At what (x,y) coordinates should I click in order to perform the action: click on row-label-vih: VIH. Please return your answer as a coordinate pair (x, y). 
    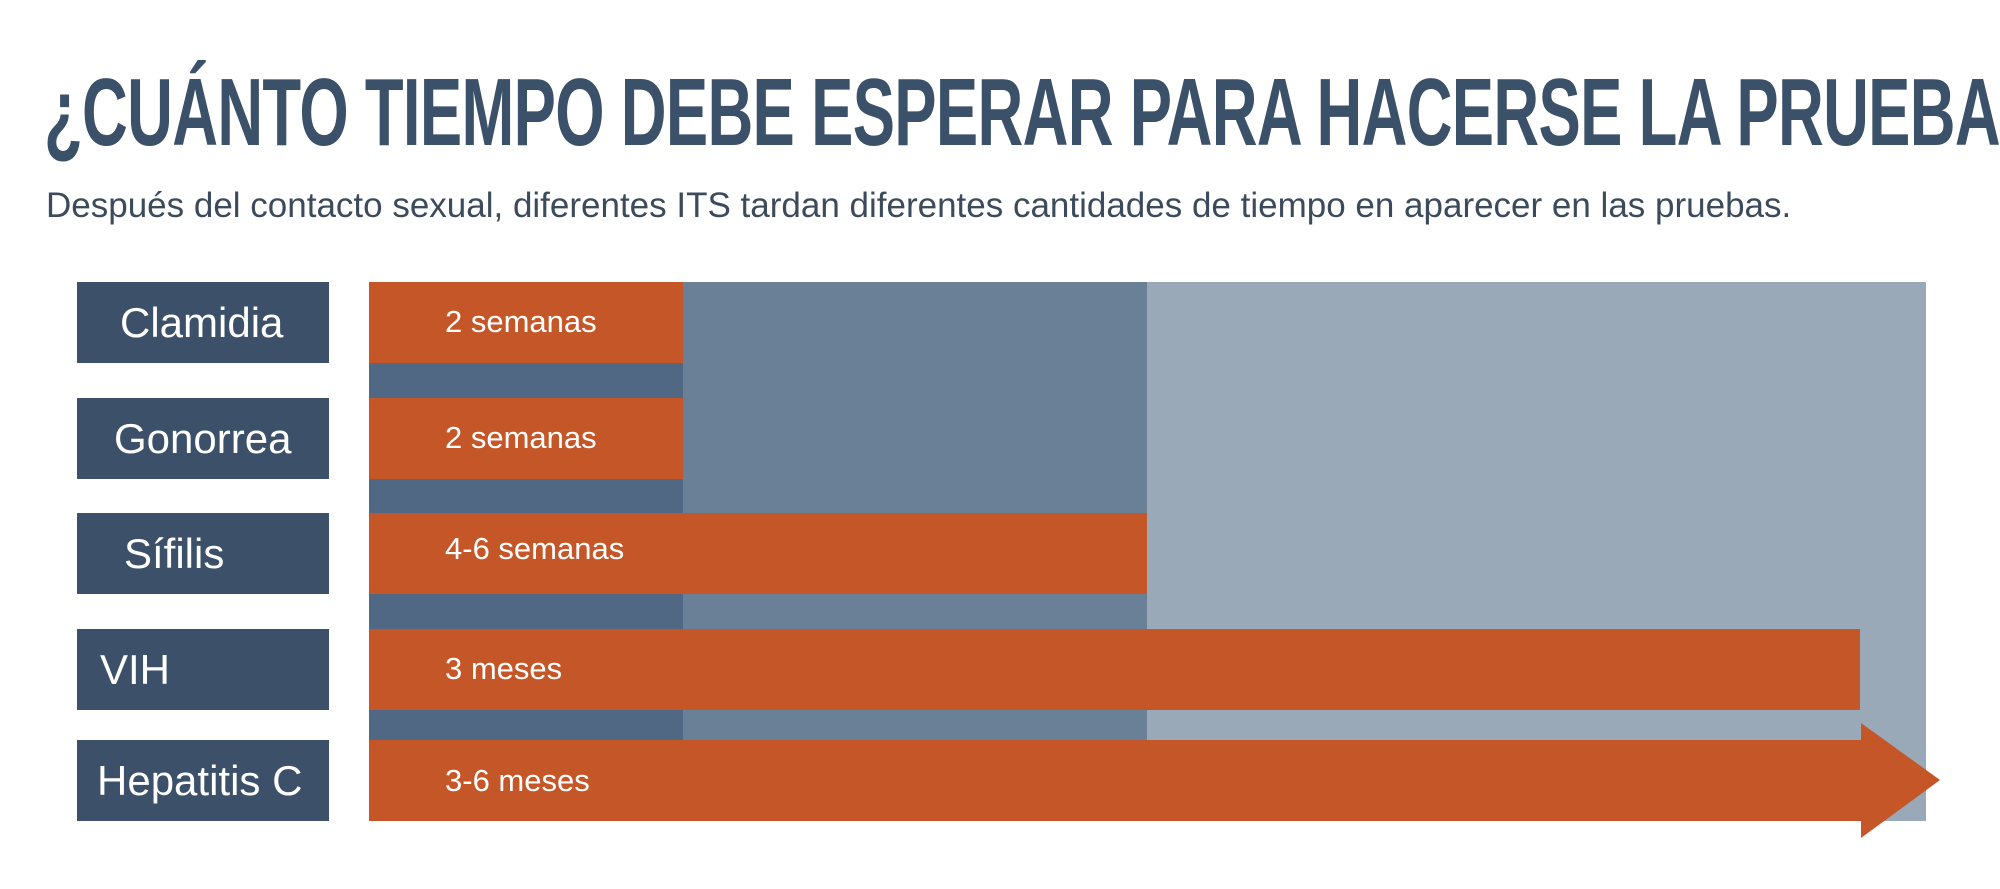
    Looking at the image, I should click on (203, 669).